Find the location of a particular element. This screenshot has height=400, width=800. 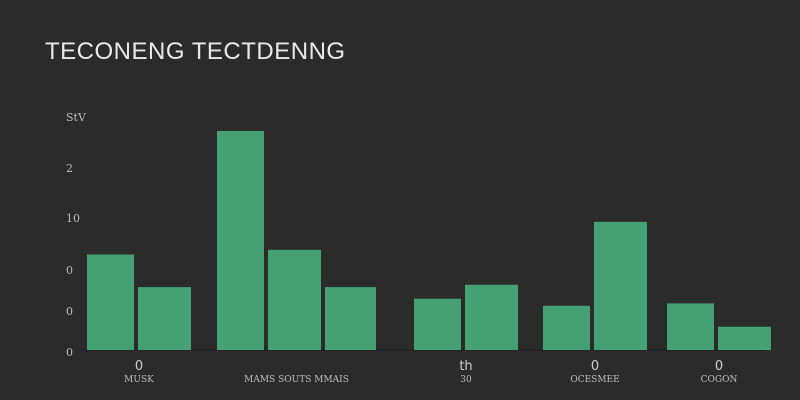

y-axis-ticks: 0 0 0 10 2 StV is located at coordinates (76, 235).